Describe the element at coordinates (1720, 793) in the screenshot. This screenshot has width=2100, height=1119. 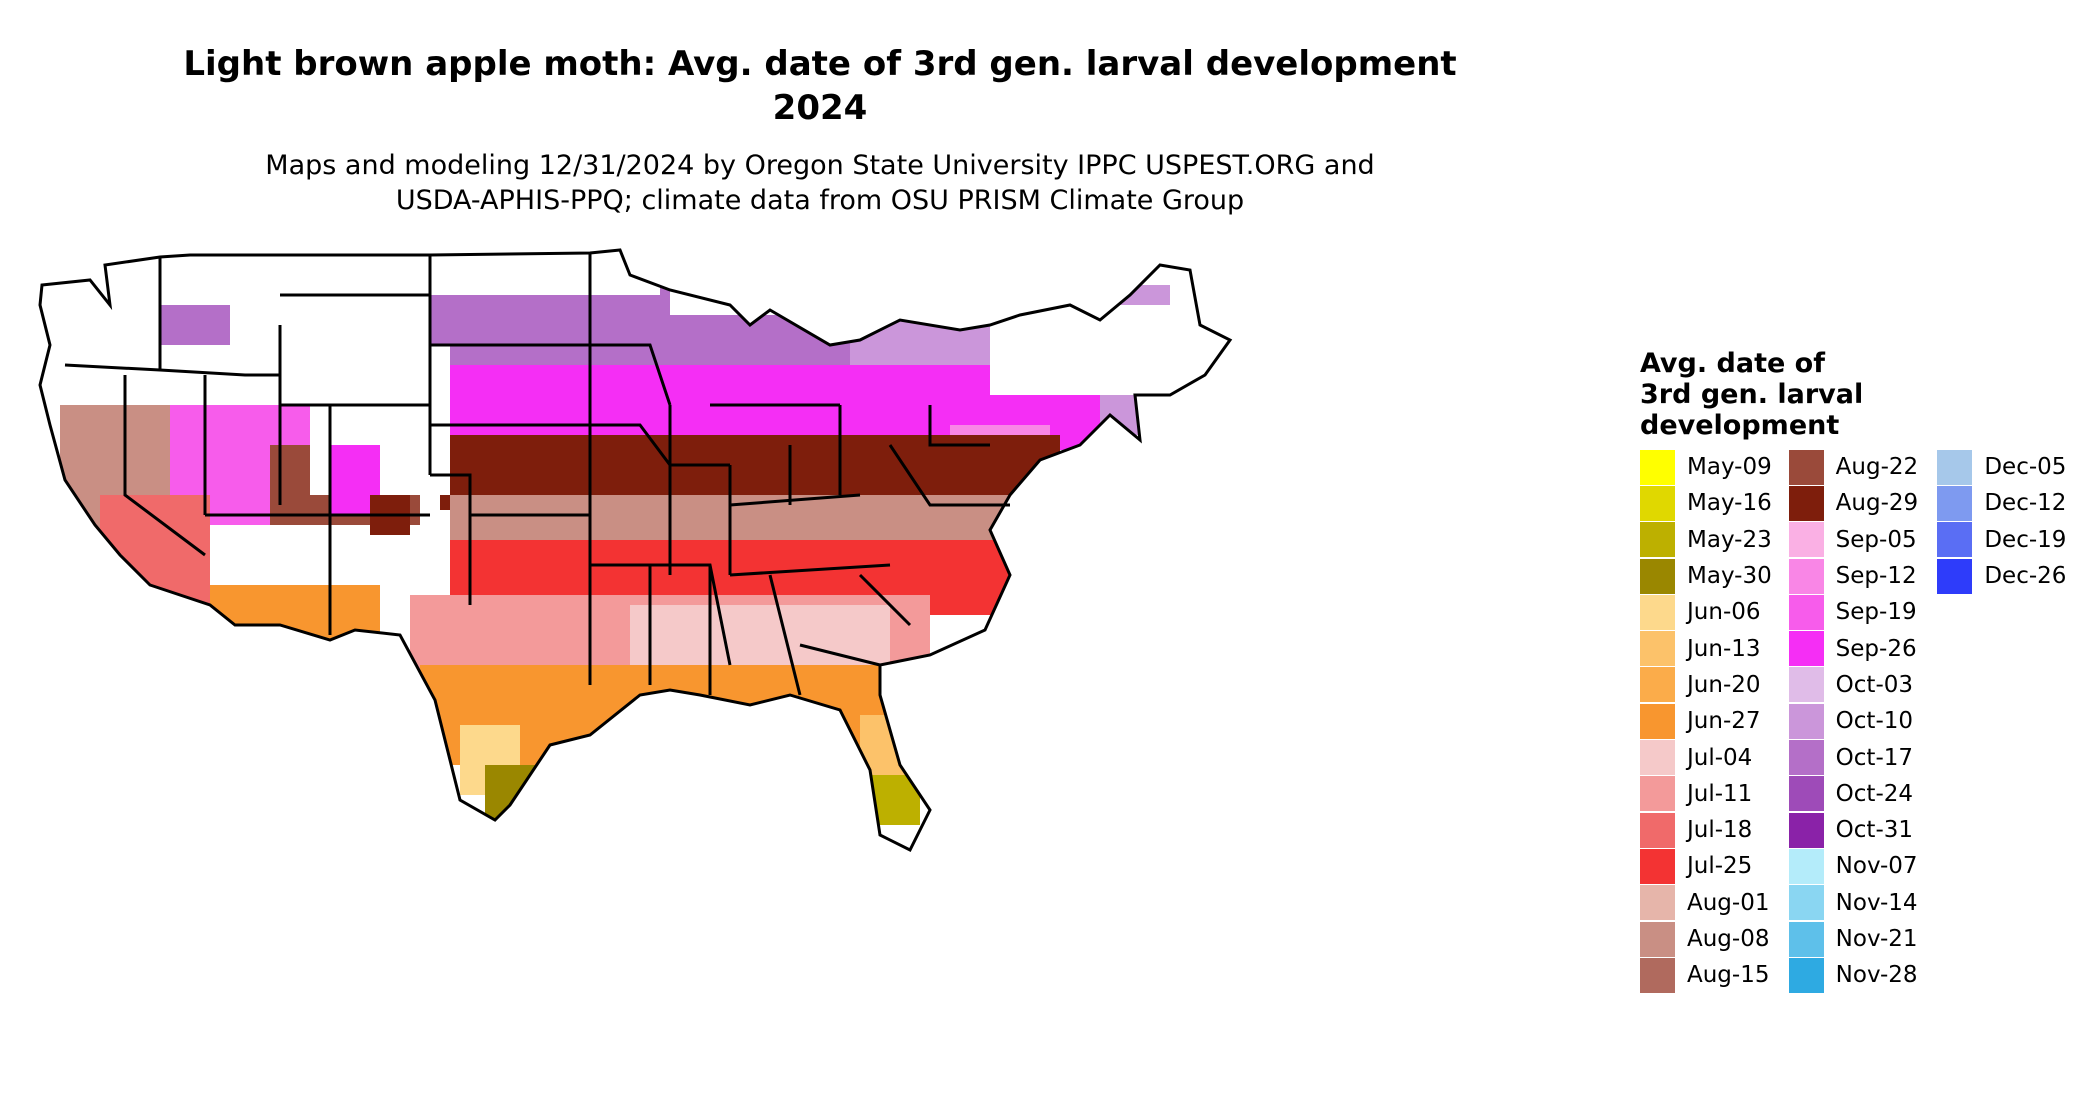
I see `legend-label: Jul-11` at that location.